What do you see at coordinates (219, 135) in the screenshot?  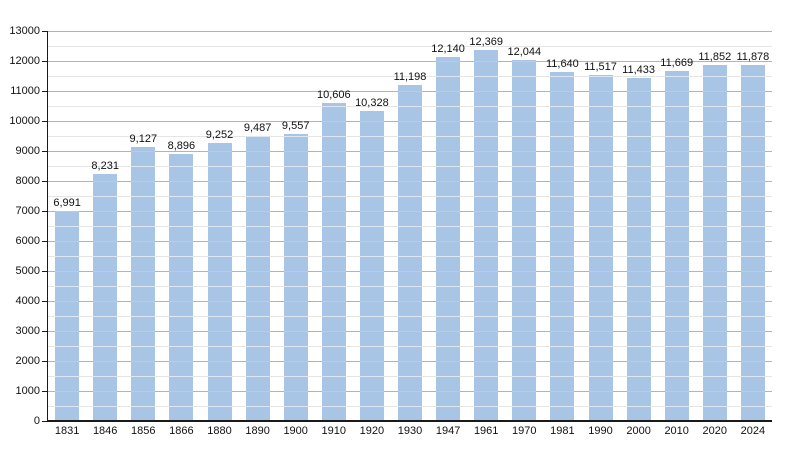 I see `bar-value-label: 9,252` at bounding box center [219, 135].